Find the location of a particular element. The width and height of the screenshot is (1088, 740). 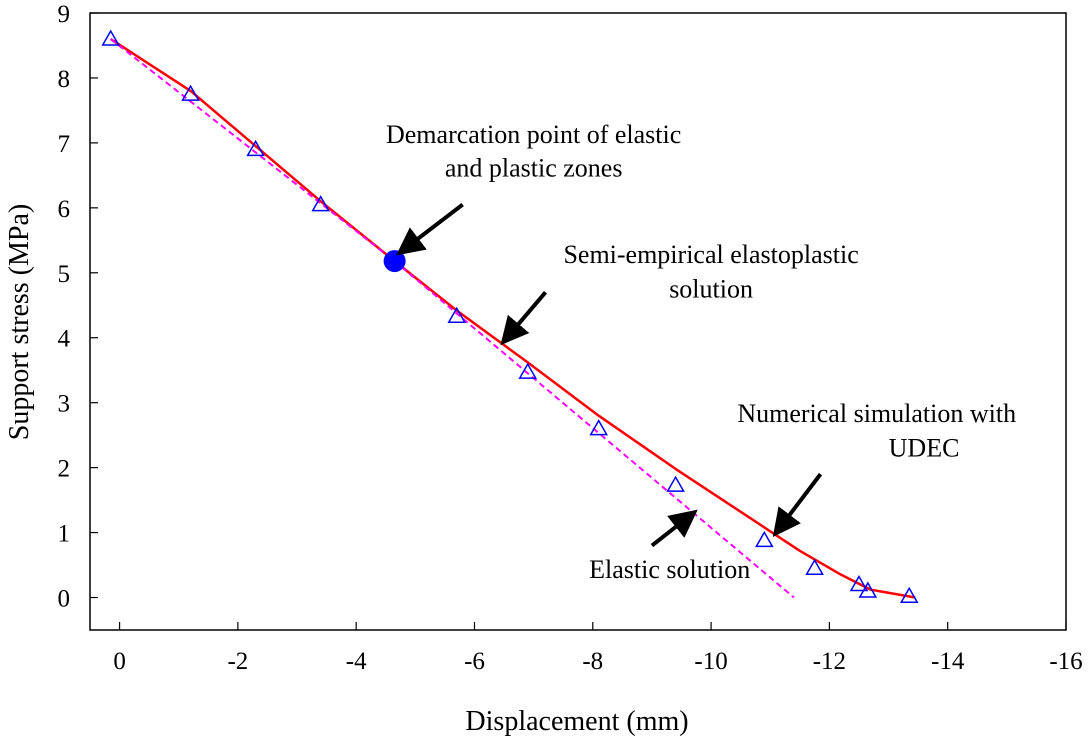

y-tick-label: 2 is located at coordinates (64, 469).